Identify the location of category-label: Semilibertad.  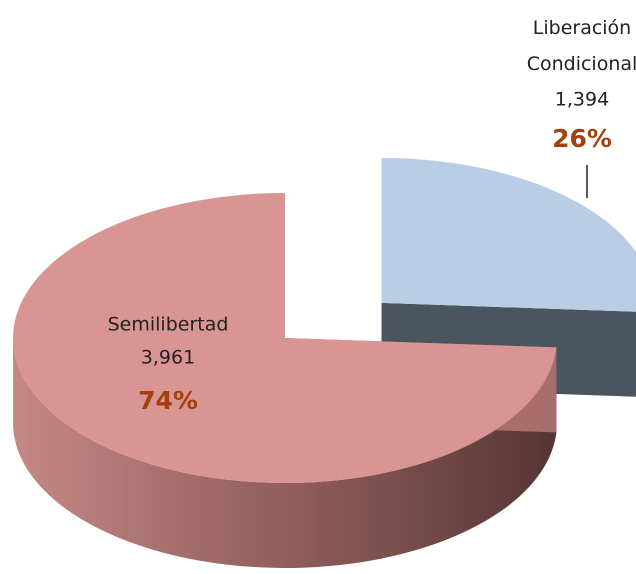
(168, 325).